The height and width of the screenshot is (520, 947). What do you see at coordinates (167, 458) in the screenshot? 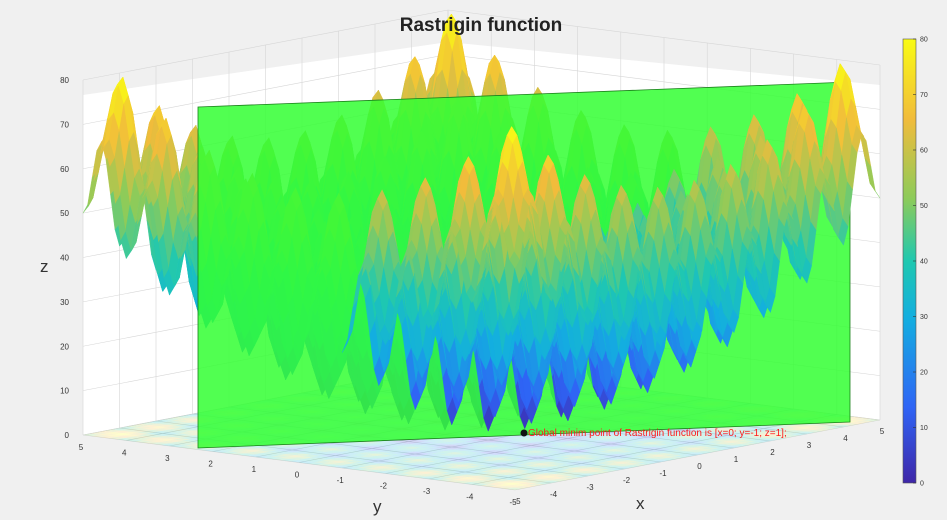
I see `y-tick-label: 3` at bounding box center [167, 458].